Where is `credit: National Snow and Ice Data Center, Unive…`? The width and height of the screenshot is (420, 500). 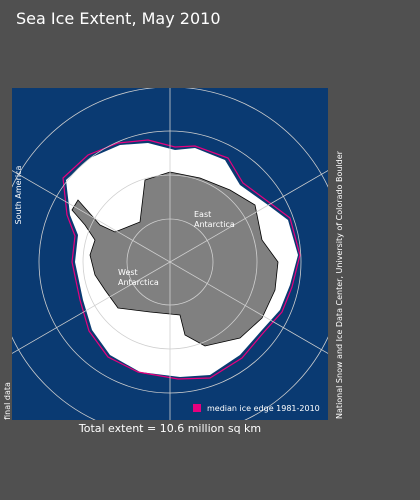 credit: National Snow and Ice Data Center, Unive… is located at coordinates (339, 284).